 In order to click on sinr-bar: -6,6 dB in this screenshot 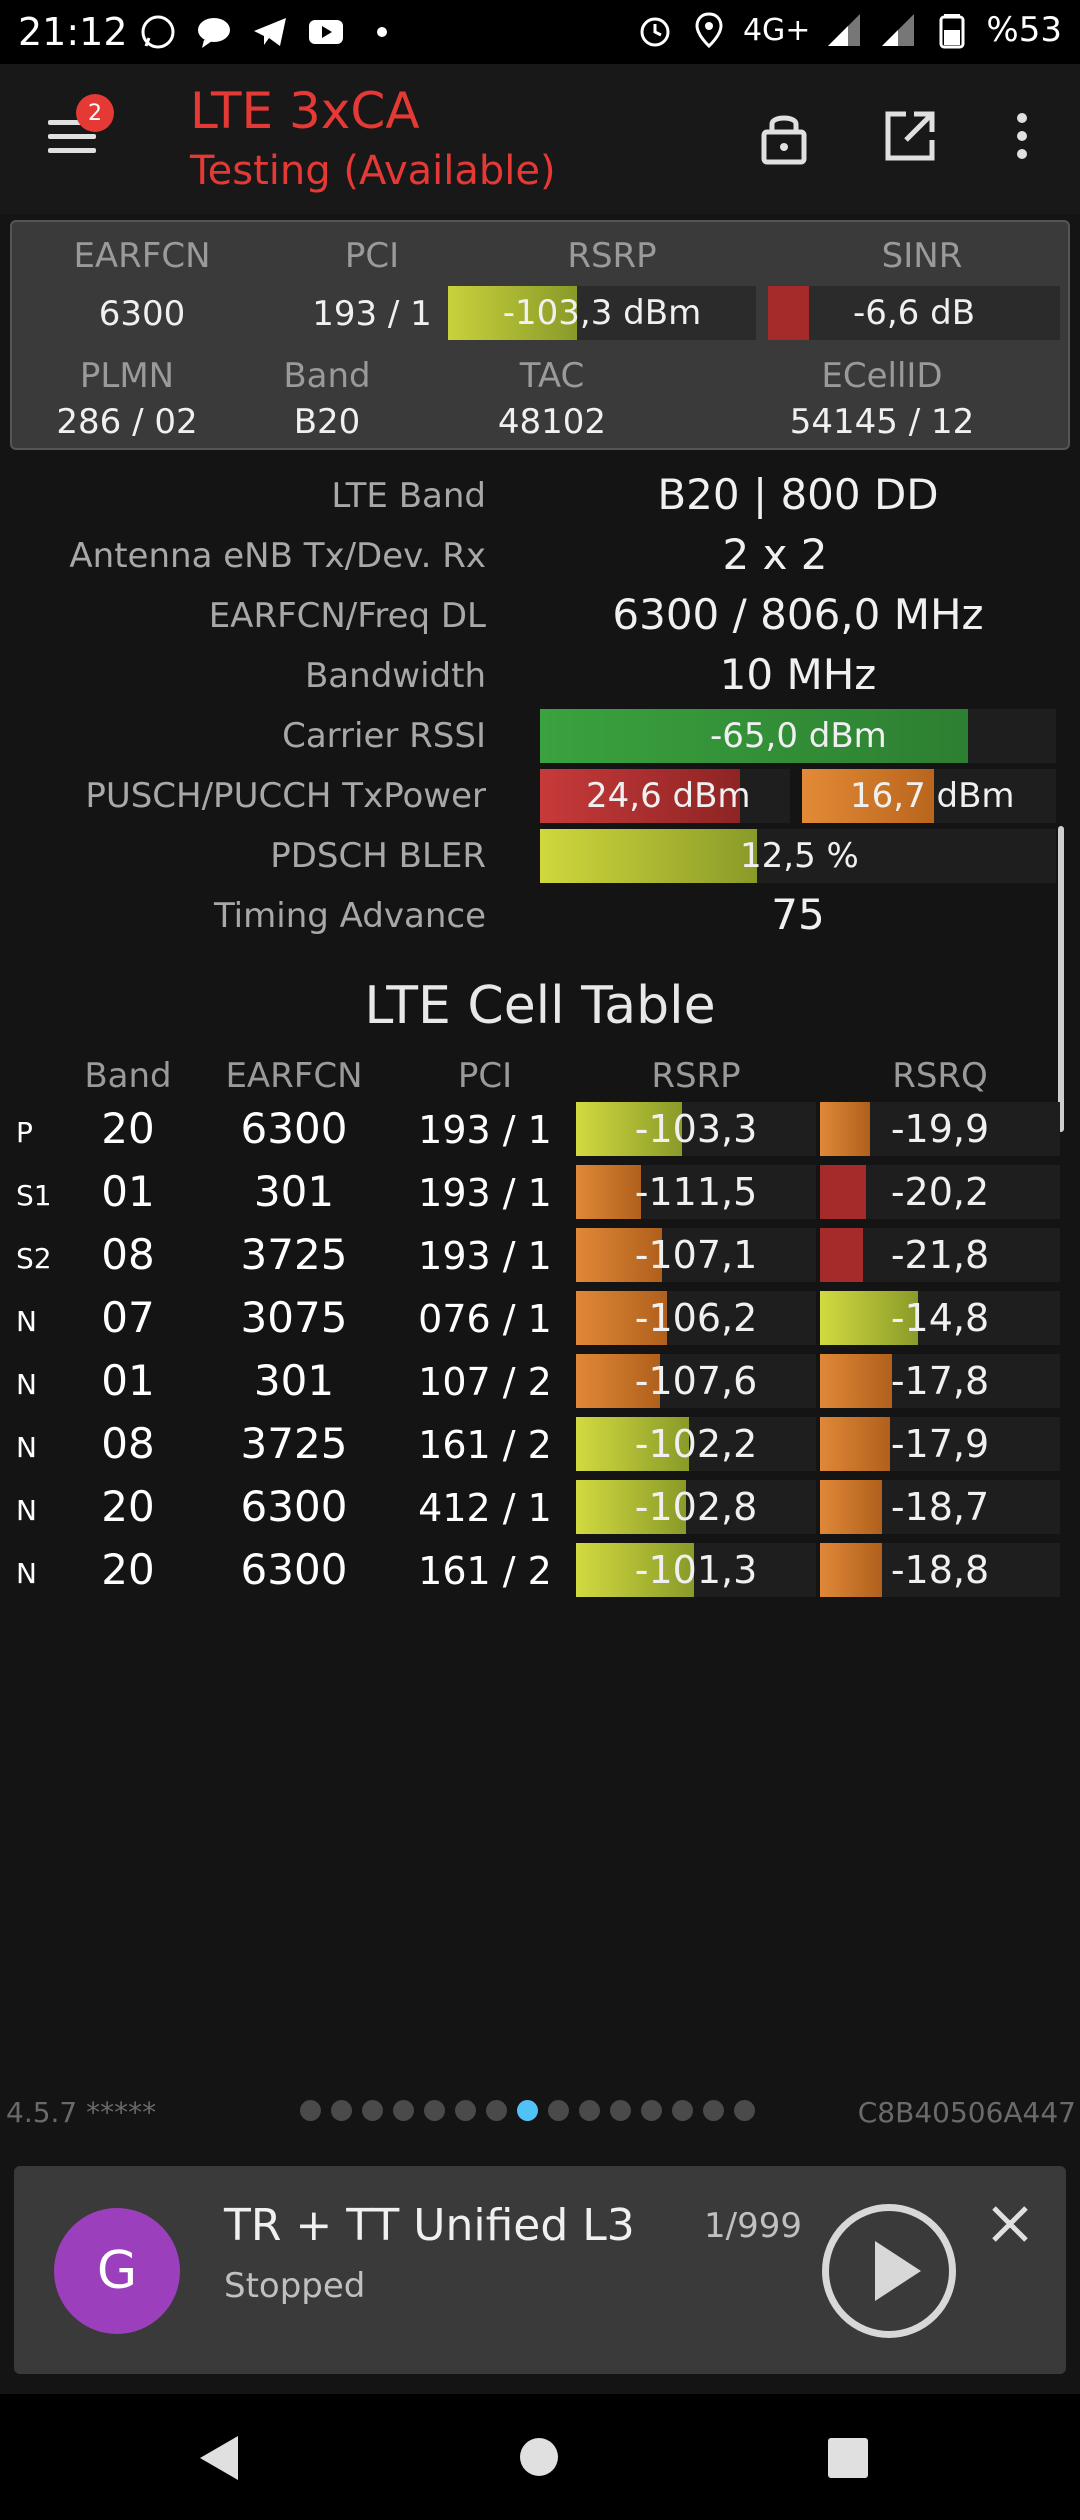, I will do `click(914, 313)`.